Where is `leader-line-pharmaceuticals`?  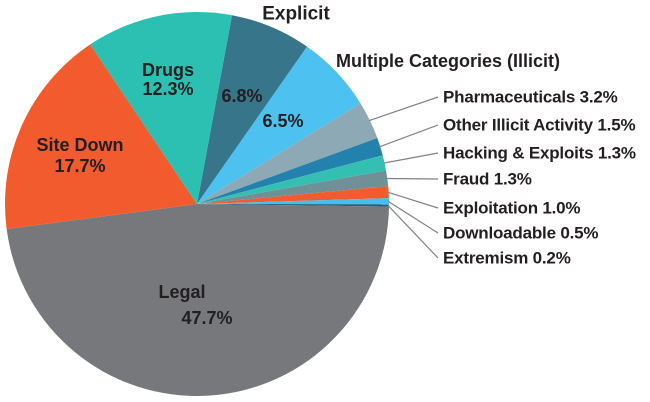 leader-line-pharmaceuticals is located at coordinates (403, 109).